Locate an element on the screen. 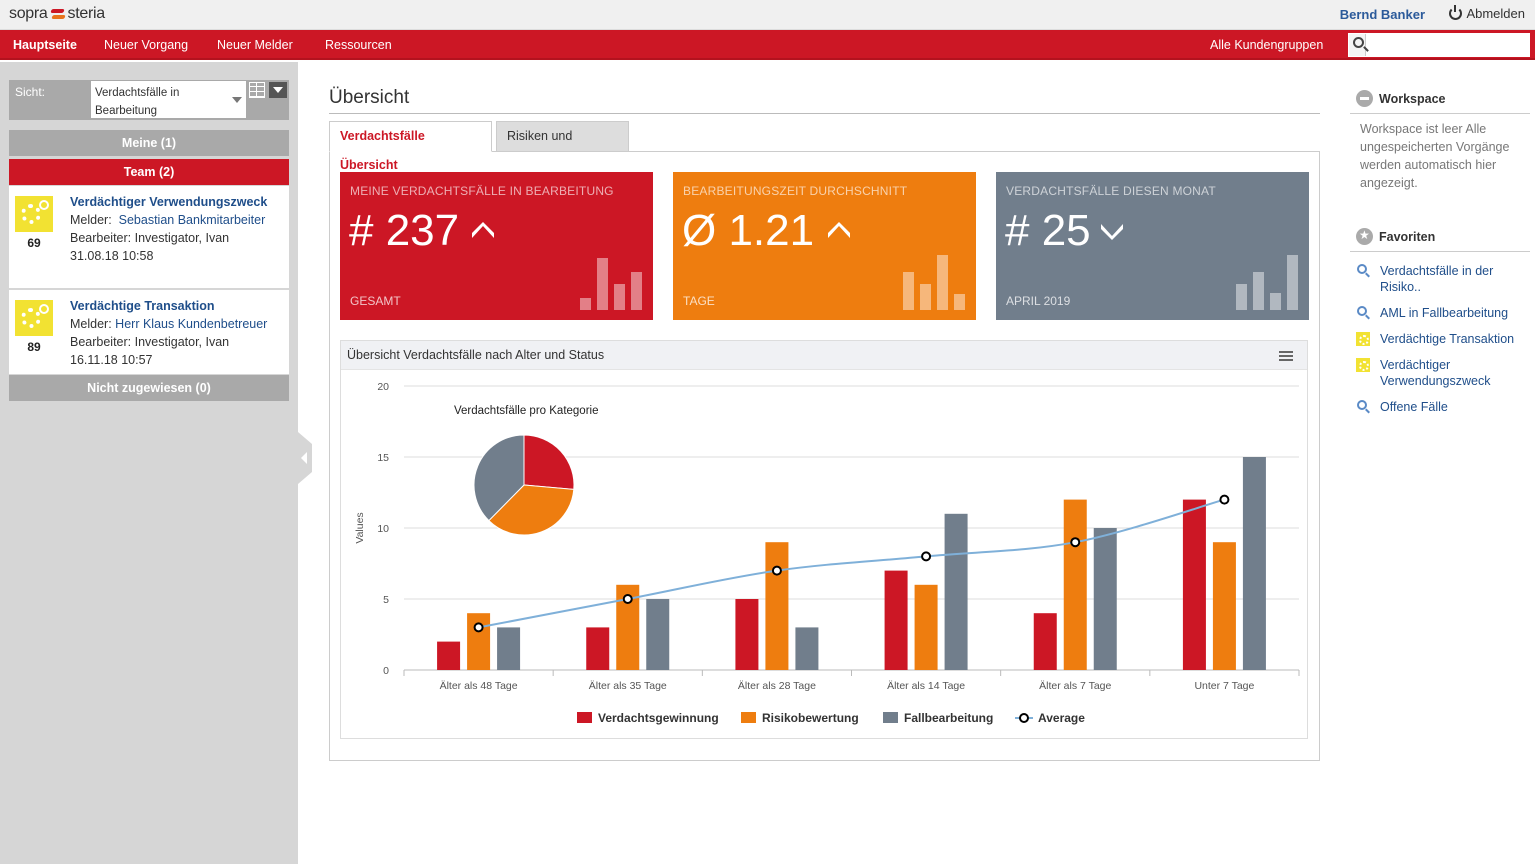 The height and width of the screenshot is (864, 1535). y-axis-label: Values is located at coordinates (360, 527).